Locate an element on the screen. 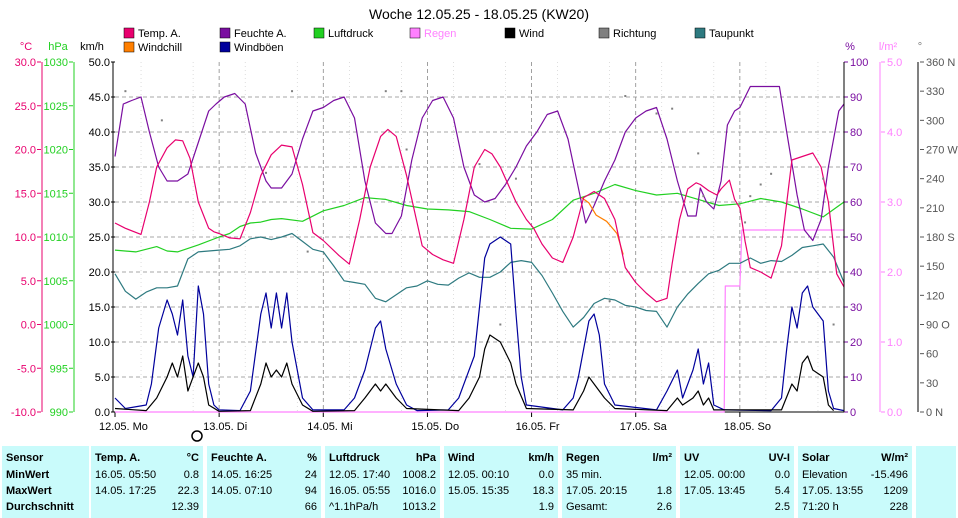 This screenshot has height=518, width=958. axis-tick-label: 0.0 is located at coordinates (102, 413).